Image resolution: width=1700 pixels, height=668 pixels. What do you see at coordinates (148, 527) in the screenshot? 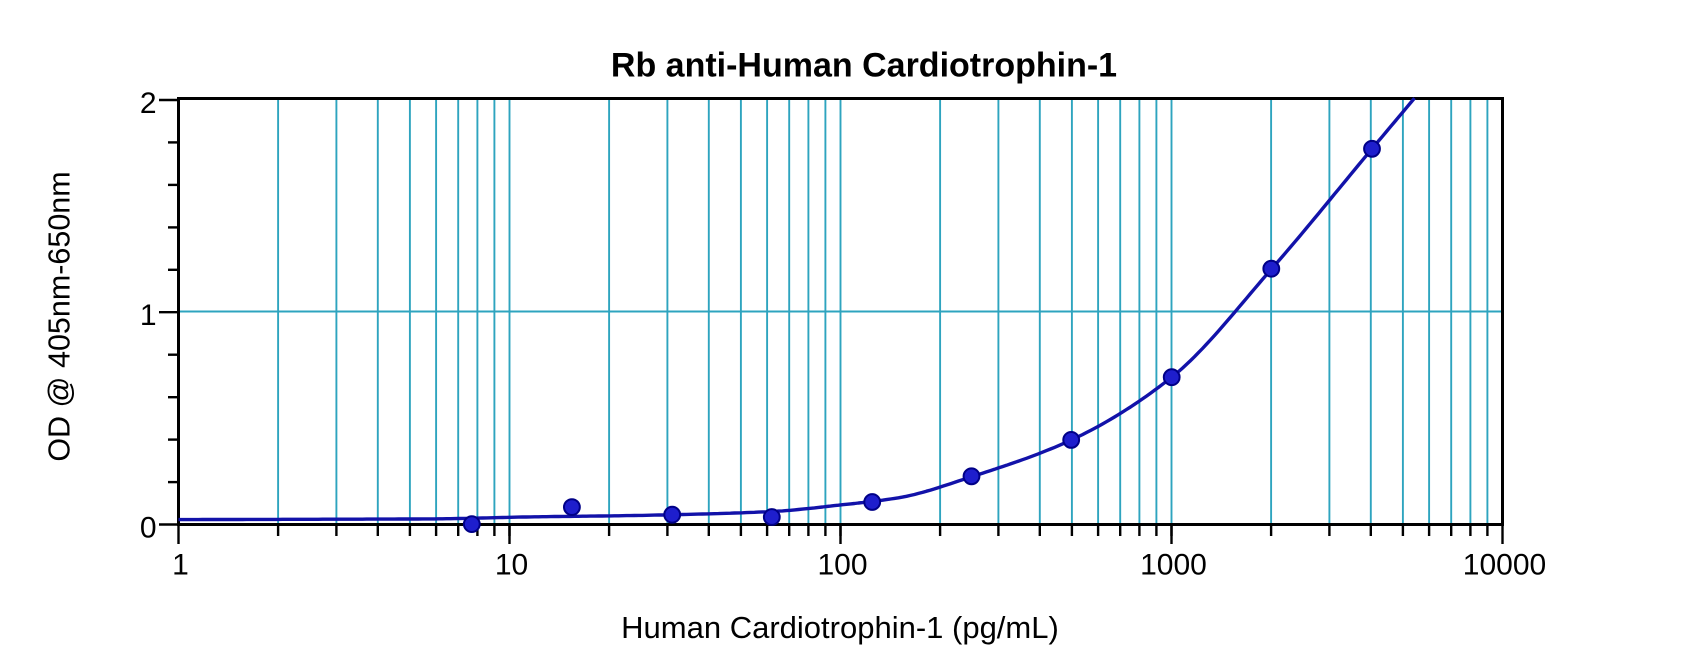
I see `svg-text: 0` at bounding box center [148, 527].